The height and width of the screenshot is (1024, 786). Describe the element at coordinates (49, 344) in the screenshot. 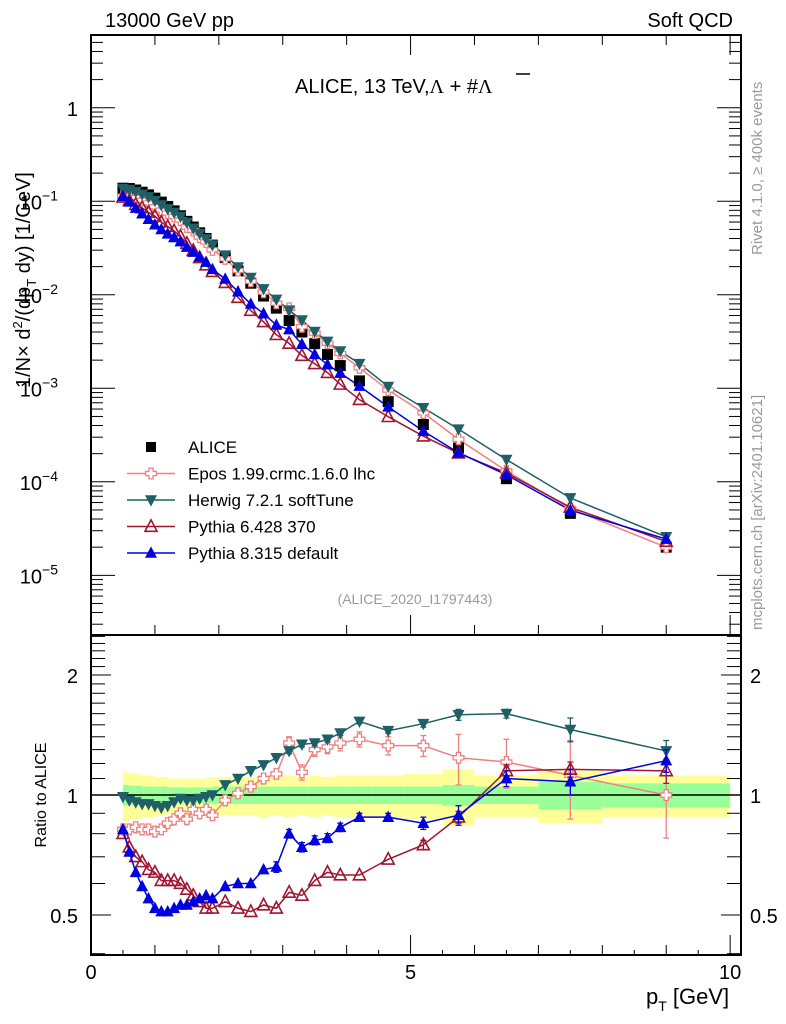

I see `main-y-tick-labels: 110−110−210−310−410−5` at that location.